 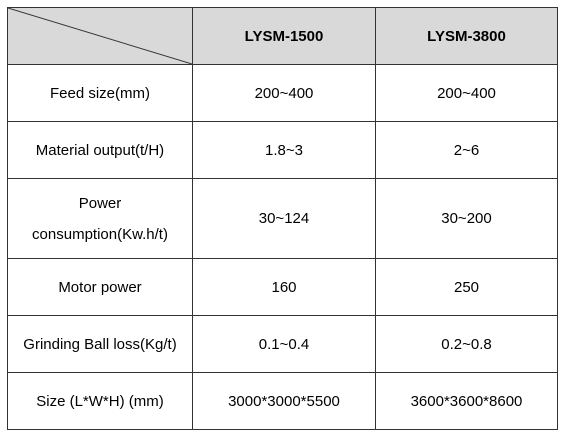 I want to click on header-row: LYSM-1500 LYSM-3800, so click(x=282, y=36).